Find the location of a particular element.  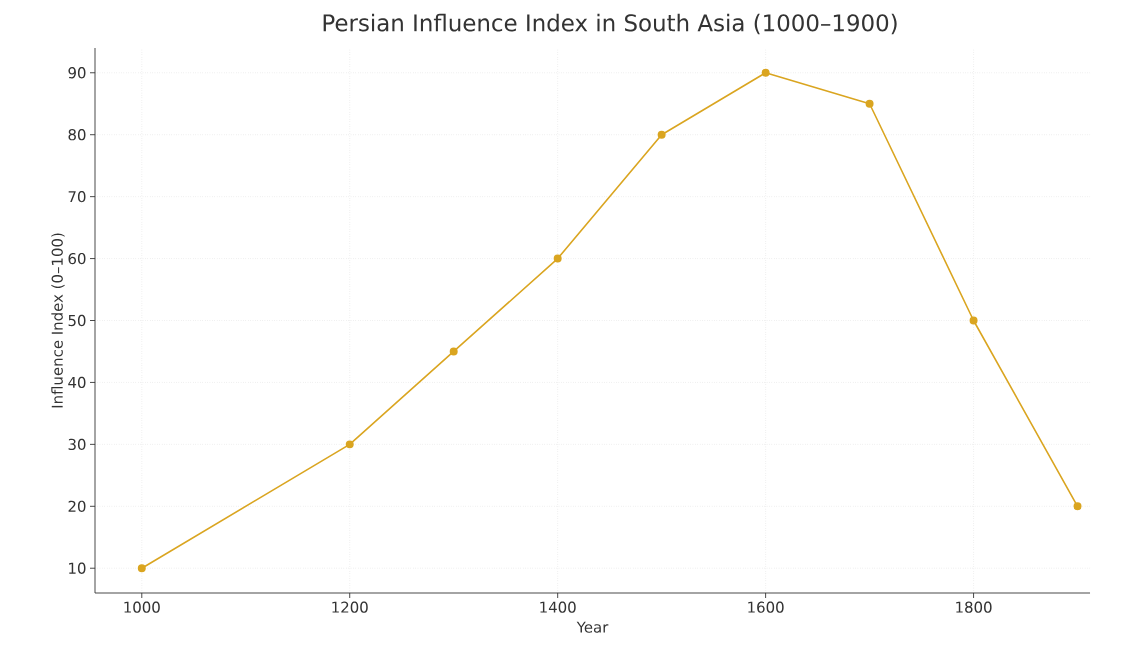

x-tick-label: 1200 is located at coordinates (350, 607).